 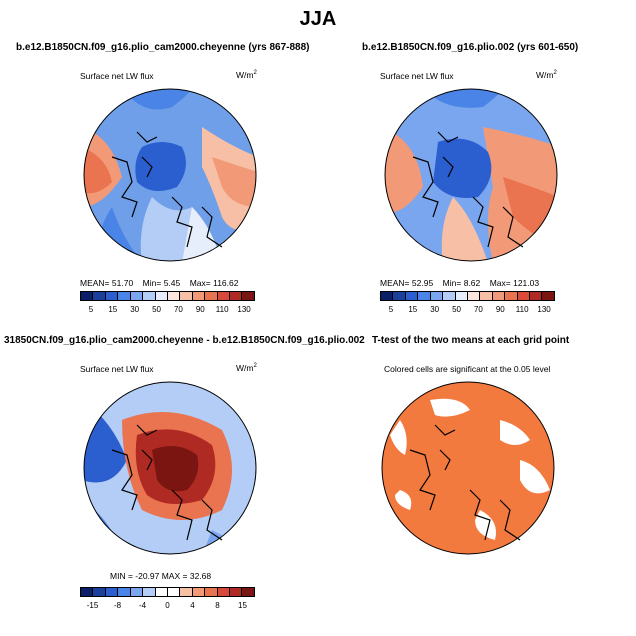 What do you see at coordinates (246, 75) in the screenshot?
I see `panel1-units: W/m2` at bounding box center [246, 75].